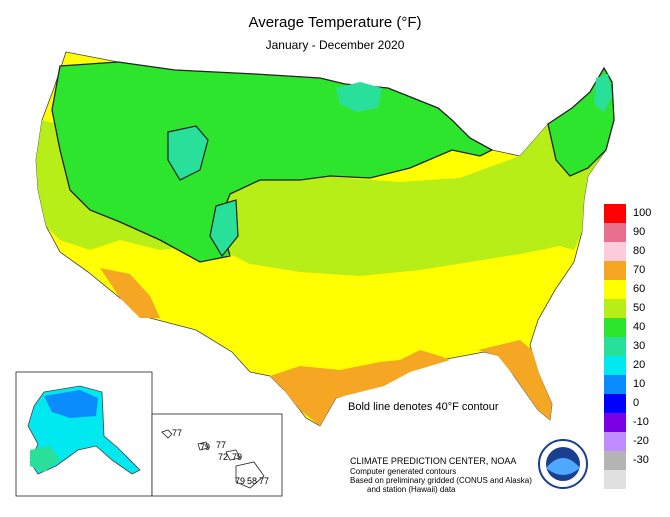 Image resolution: width=670 pixels, height=517 pixels. What do you see at coordinates (639, 289) in the screenshot?
I see `legend-label: 60` at bounding box center [639, 289].